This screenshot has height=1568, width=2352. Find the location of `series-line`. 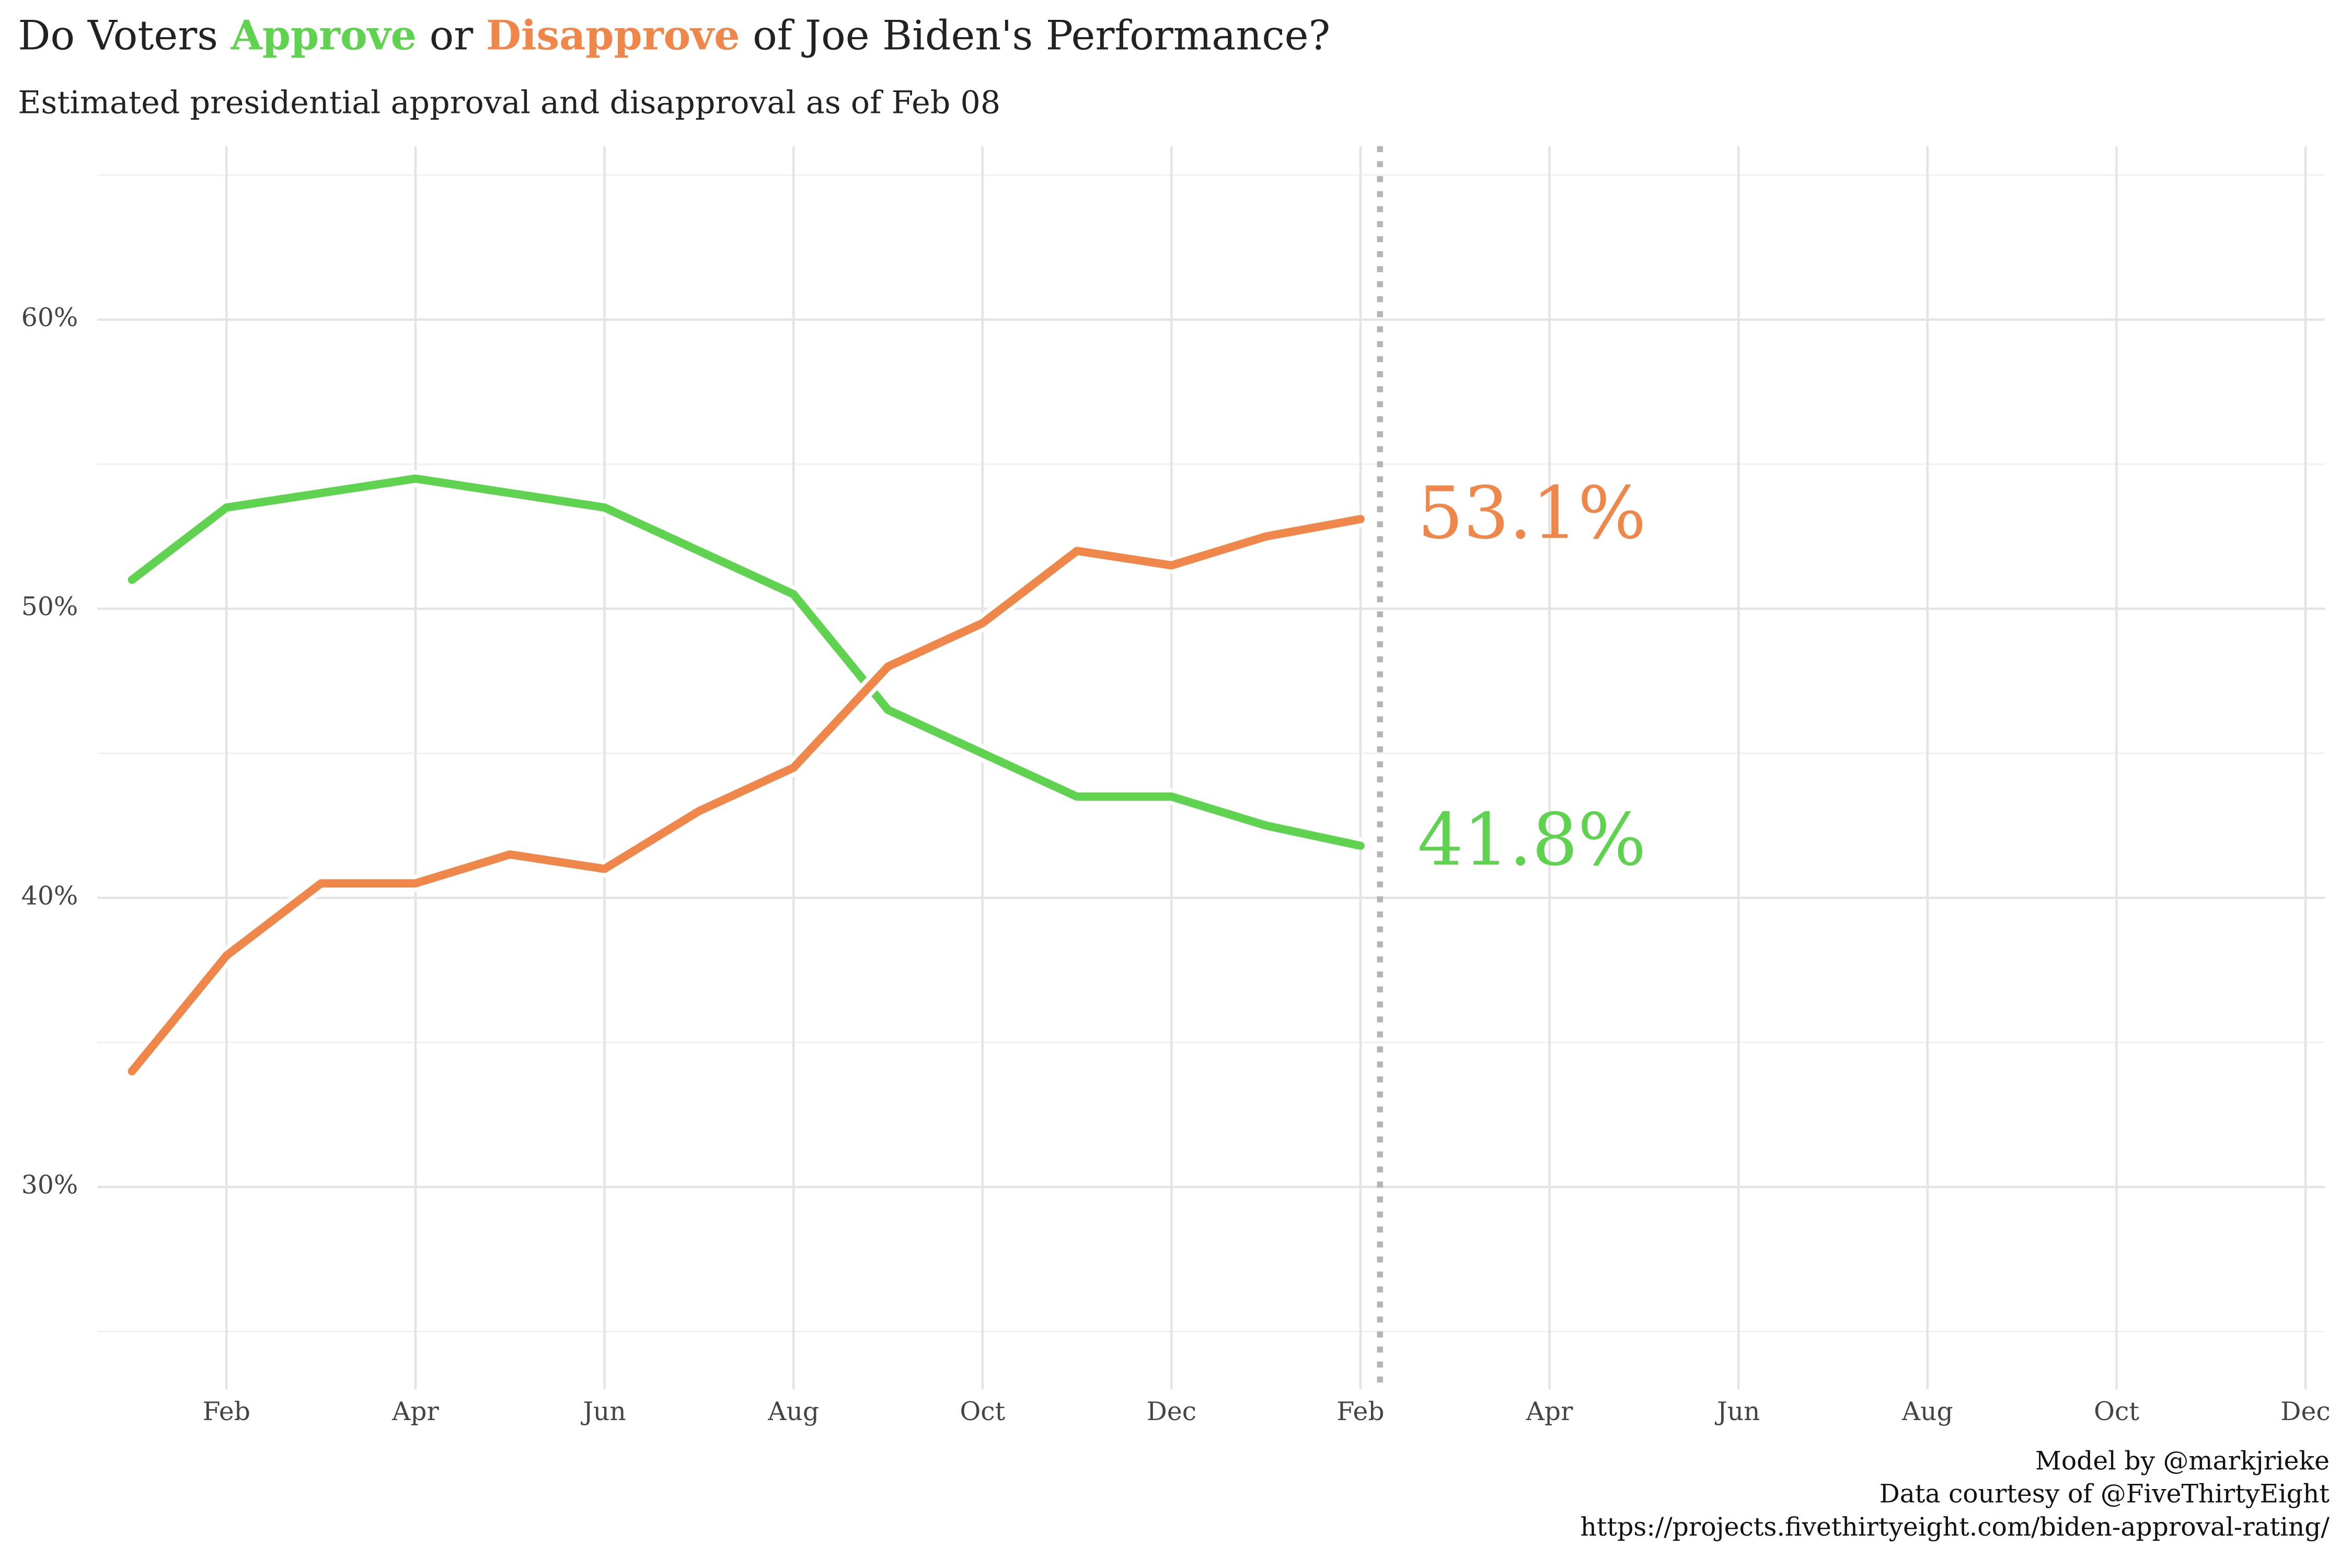

series-line is located at coordinates (746, 662).